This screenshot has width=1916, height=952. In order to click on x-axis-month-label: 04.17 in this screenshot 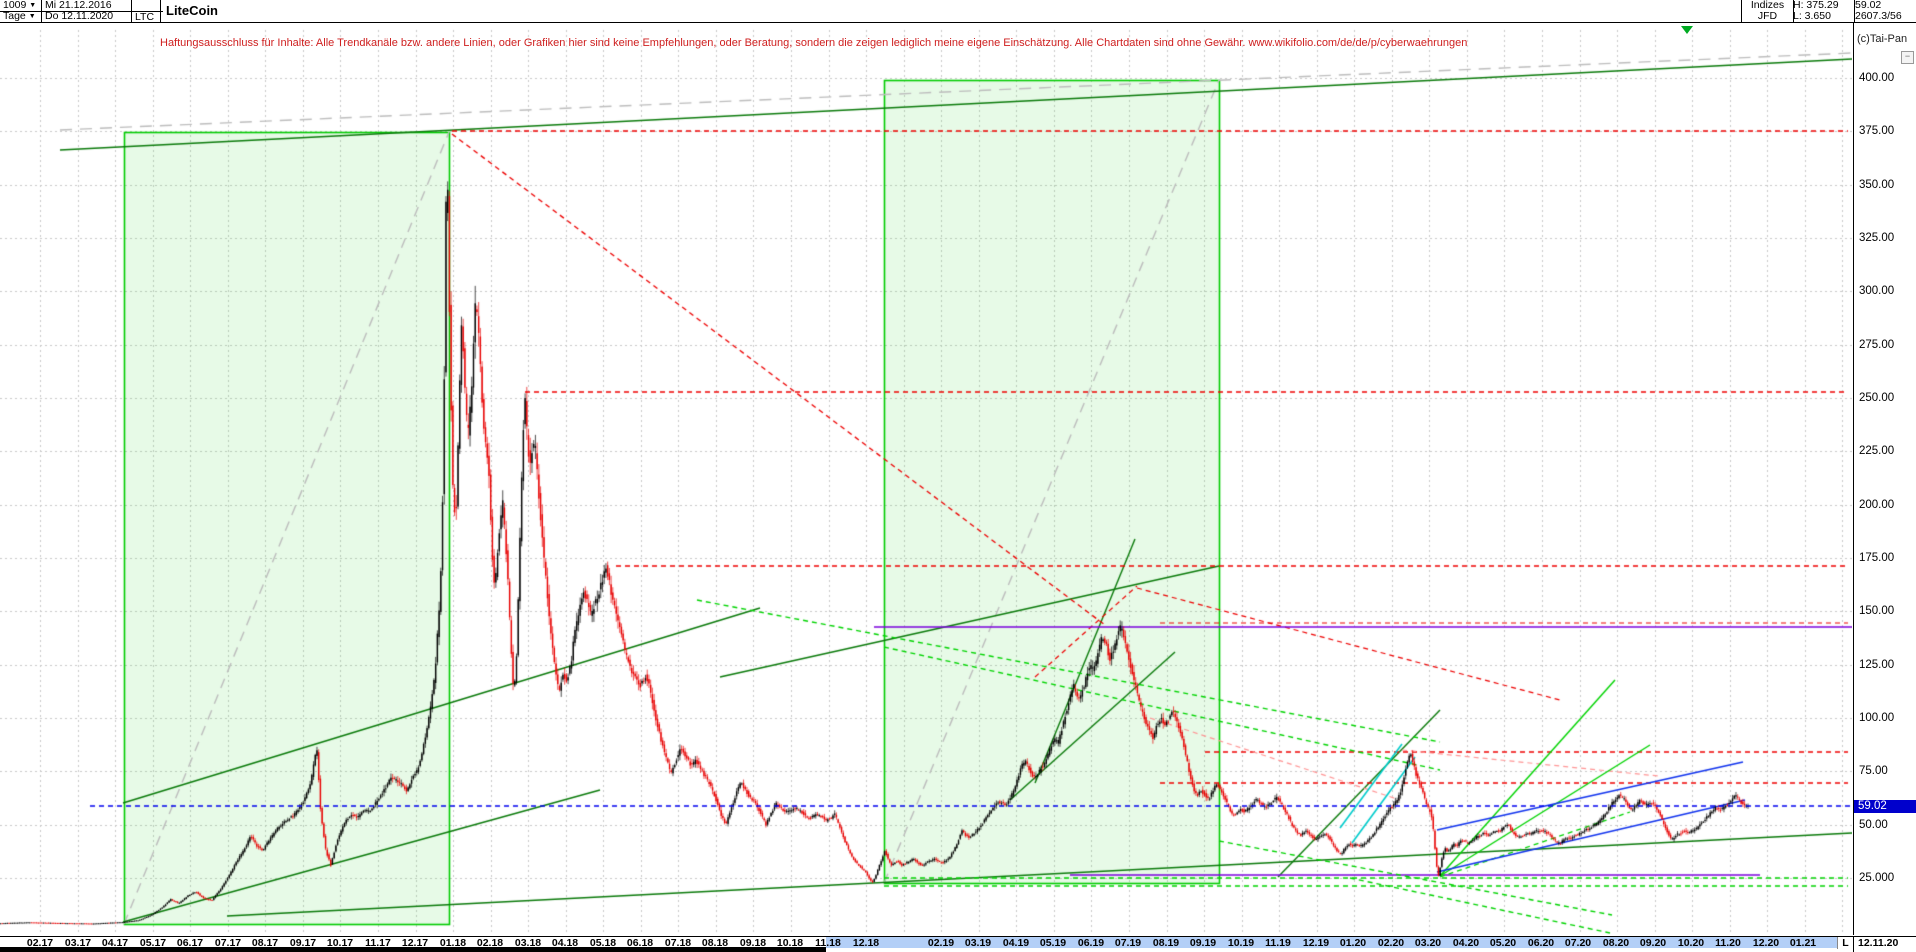, I will do `click(115, 943)`.